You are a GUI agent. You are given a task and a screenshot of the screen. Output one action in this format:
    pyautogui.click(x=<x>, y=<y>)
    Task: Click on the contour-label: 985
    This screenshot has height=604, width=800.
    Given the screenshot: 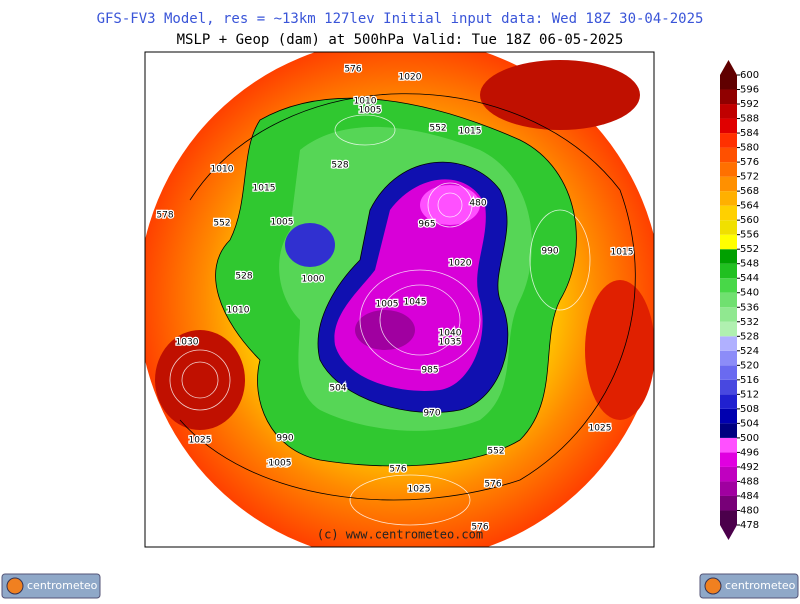 What is the action you would take?
    pyautogui.click(x=429, y=371)
    